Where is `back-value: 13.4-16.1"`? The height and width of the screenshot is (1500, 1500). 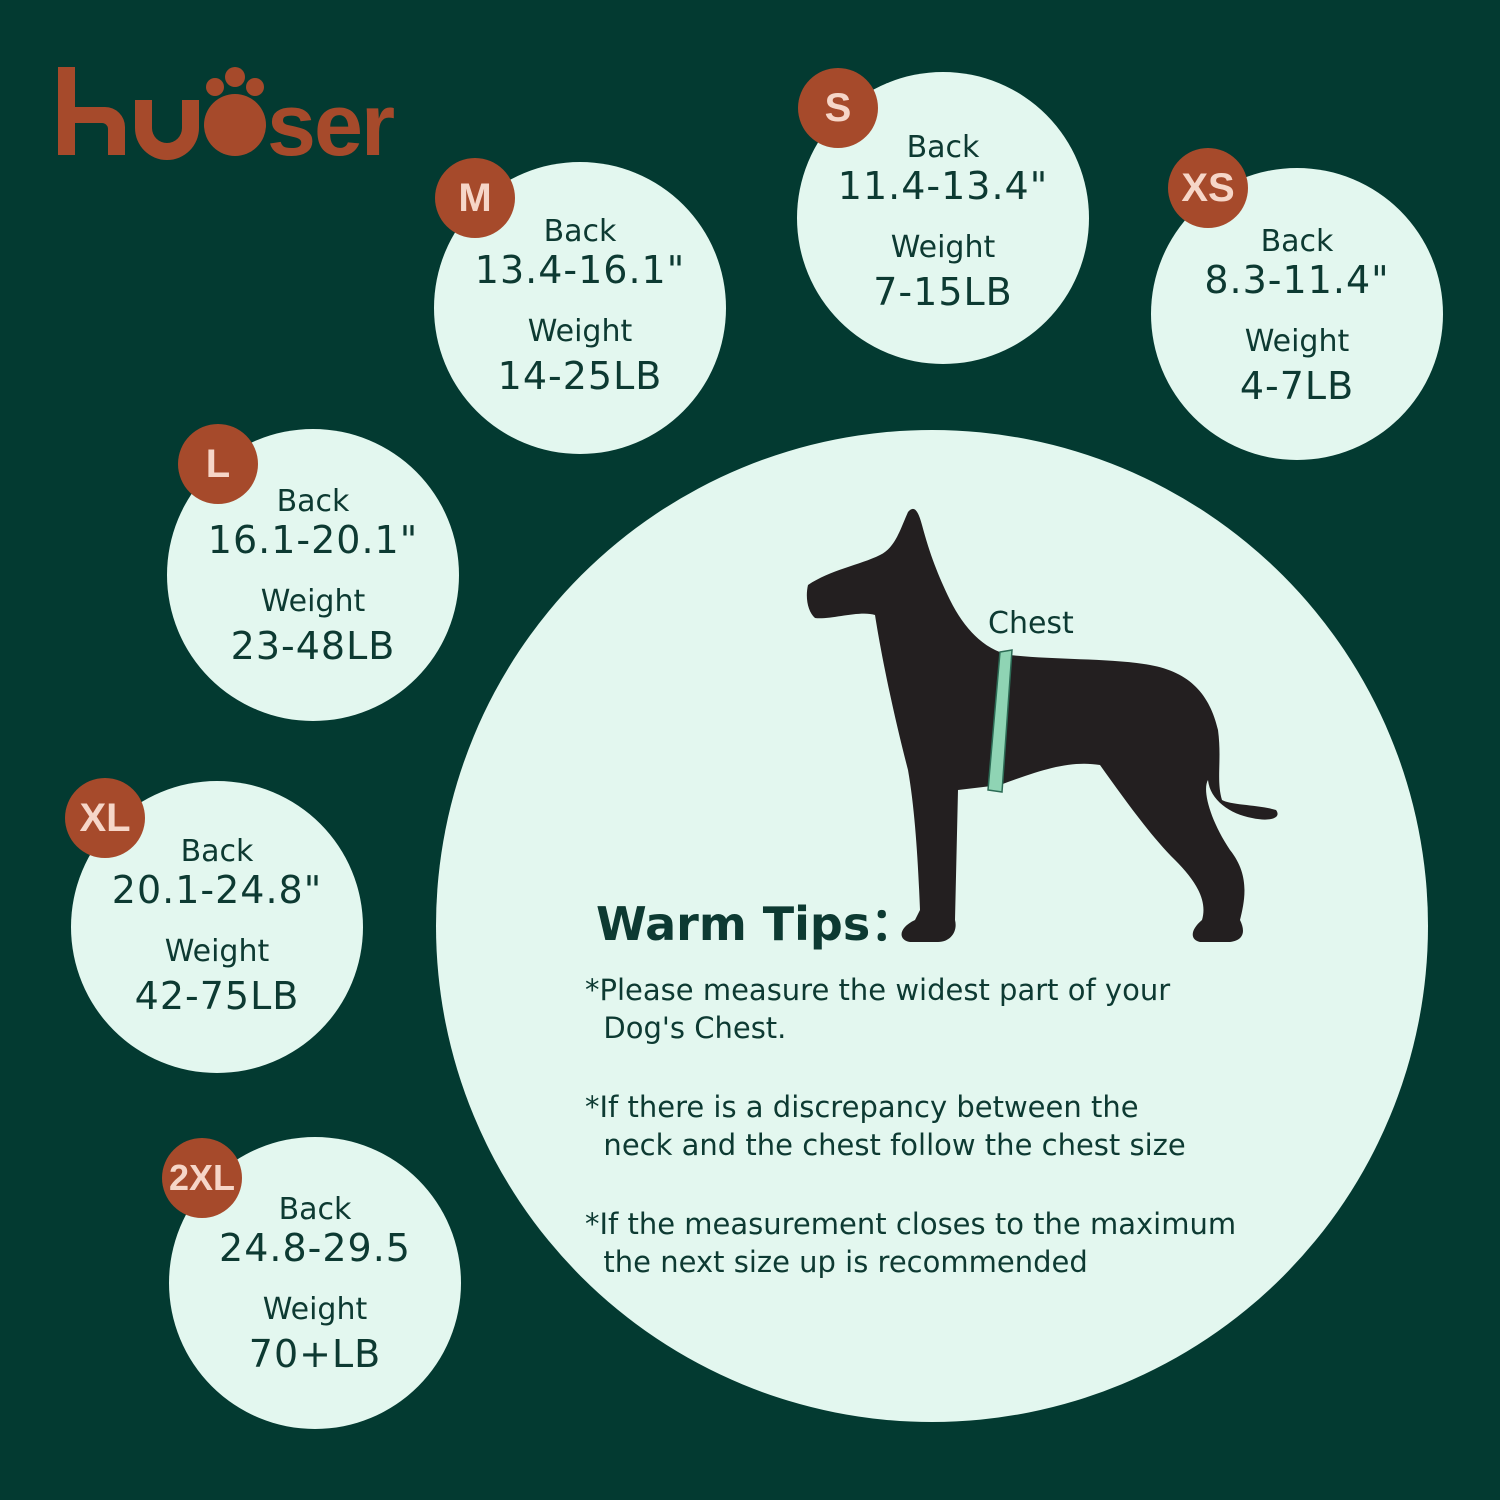 back-value: 13.4-16.1" is located at coordinates (580, 270).